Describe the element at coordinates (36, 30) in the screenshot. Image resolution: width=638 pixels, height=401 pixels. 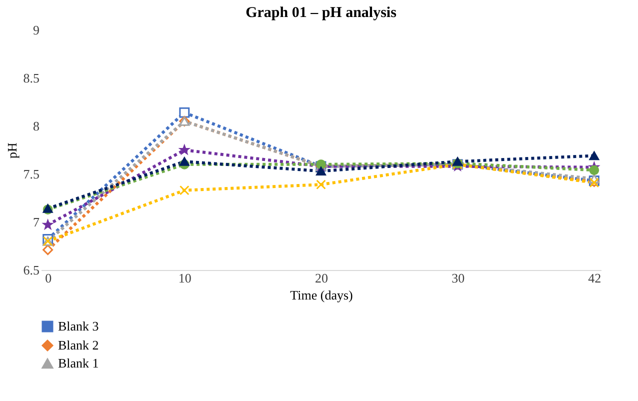
I see `y-tick-label: 9` at that location.